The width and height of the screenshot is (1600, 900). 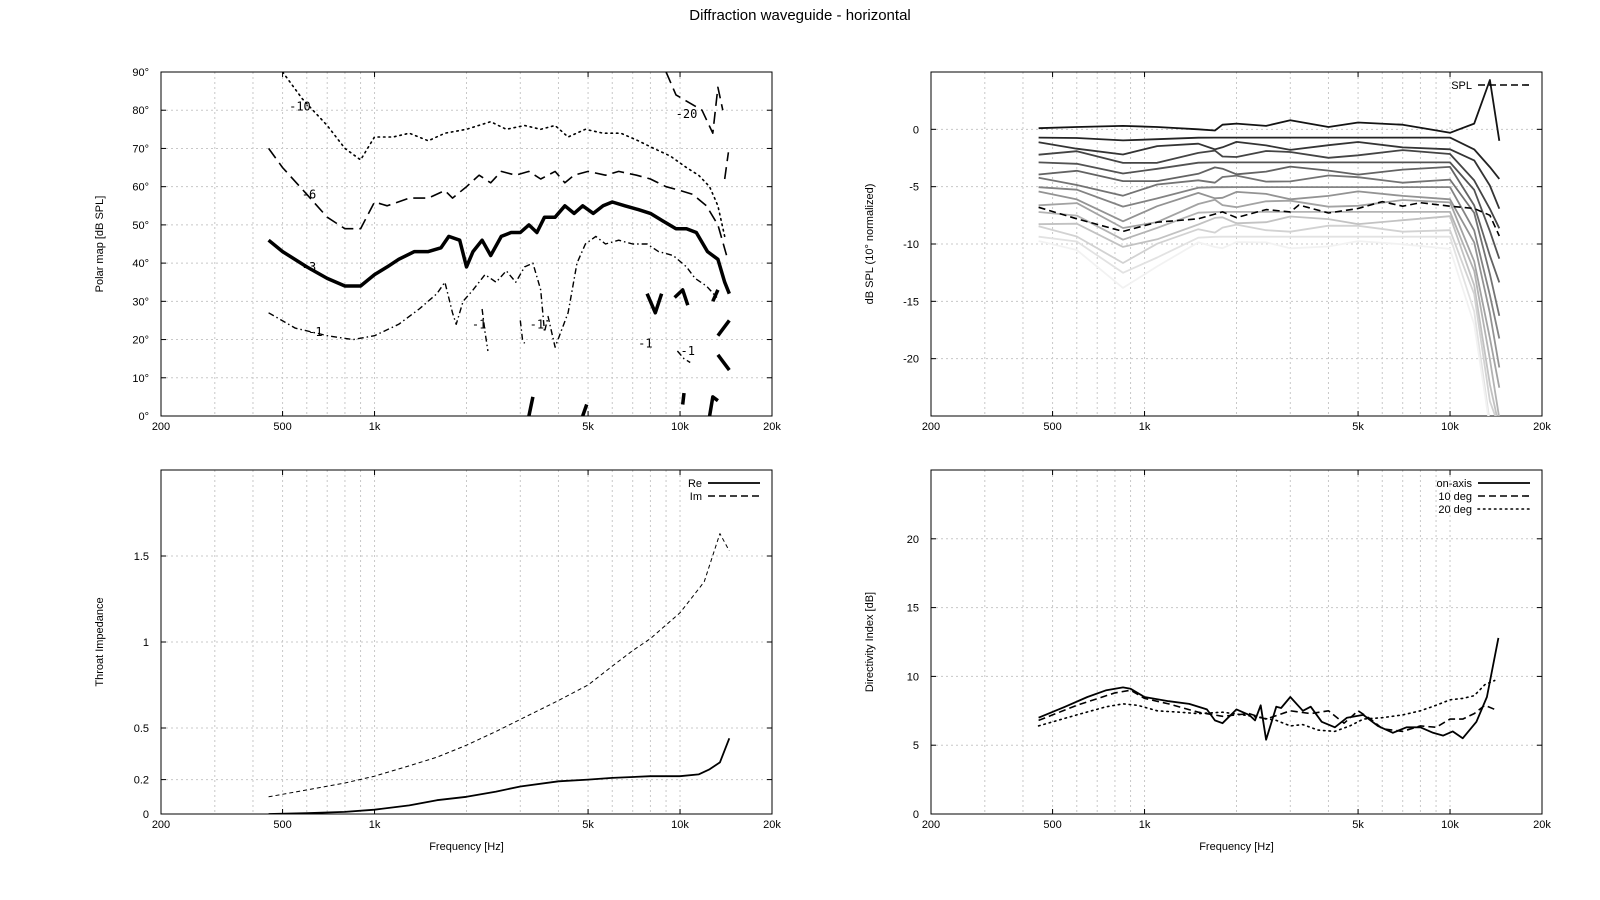 What do you see at coordinates (696, 497) in the screenshot?
I see `legend-label: Im` at bounding box center [696, 497].